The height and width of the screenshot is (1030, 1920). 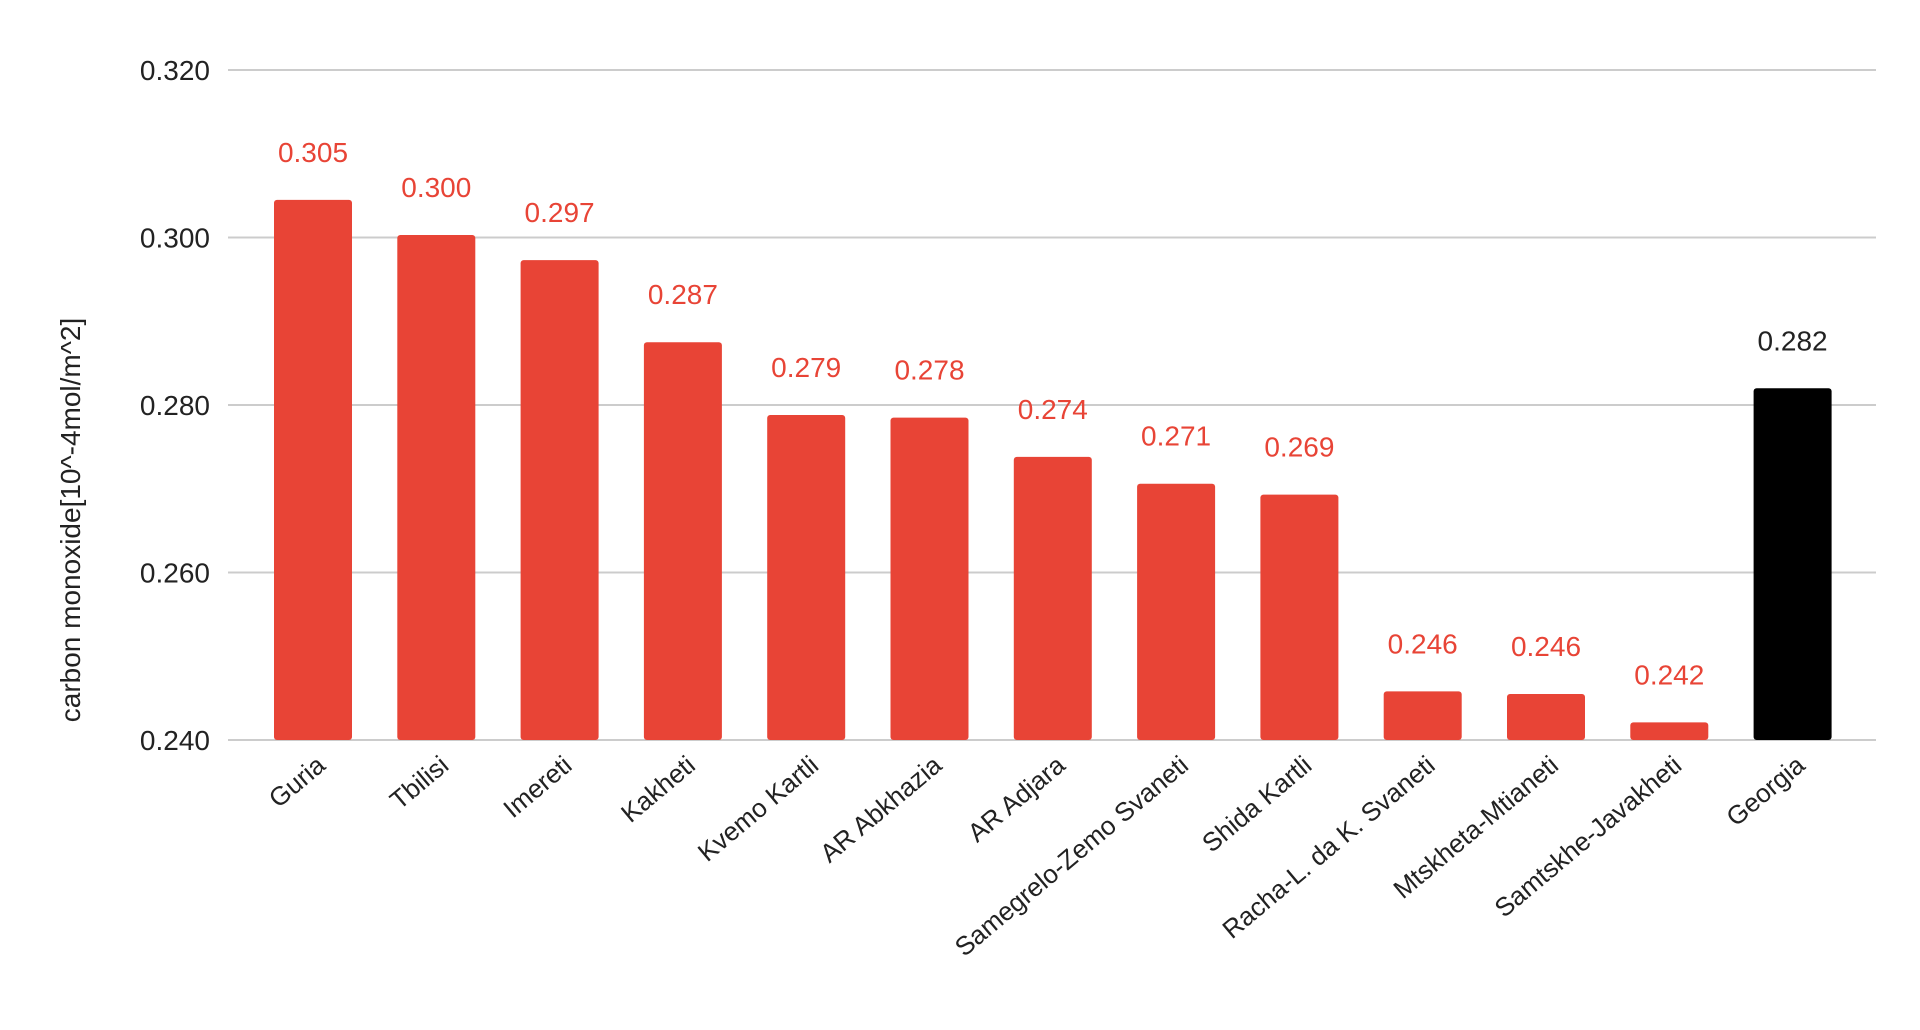 What do you see at coordinates (1299, 447) in the screenshot?
I see `bar-value-label: 0.269` at bounding box center [1299, 447].